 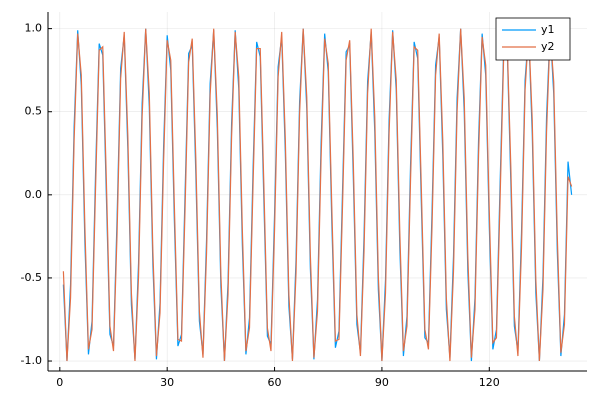 What do you see at coordinates (167, 382) in the screenshot?
I see `x-tick-label: 30` at bounding box center [167, 382].